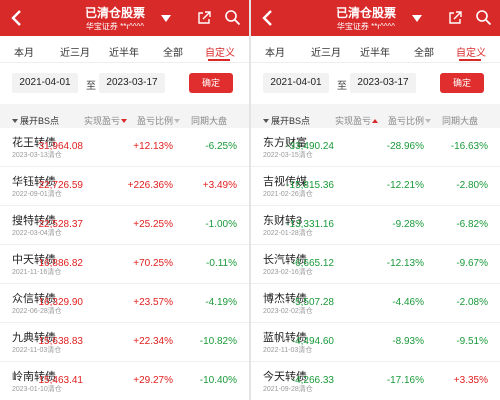 The width and height of the screenshot is (500, 400). What do you see at coordinates (37, 233) in the screenshot?
I see `clear-date: 2022-03-04清仓` at bounding box center [37, 233].